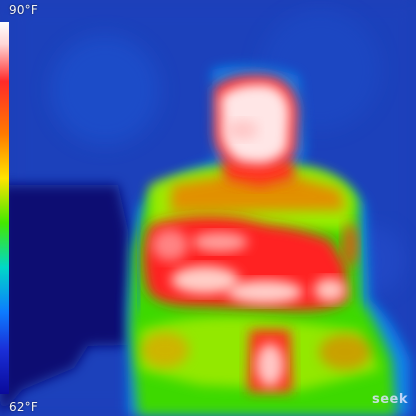 Image resolution: width=416 pixels, height=416 pixels. I want to click on scale-min-label: 62°F, so click(23, 407).